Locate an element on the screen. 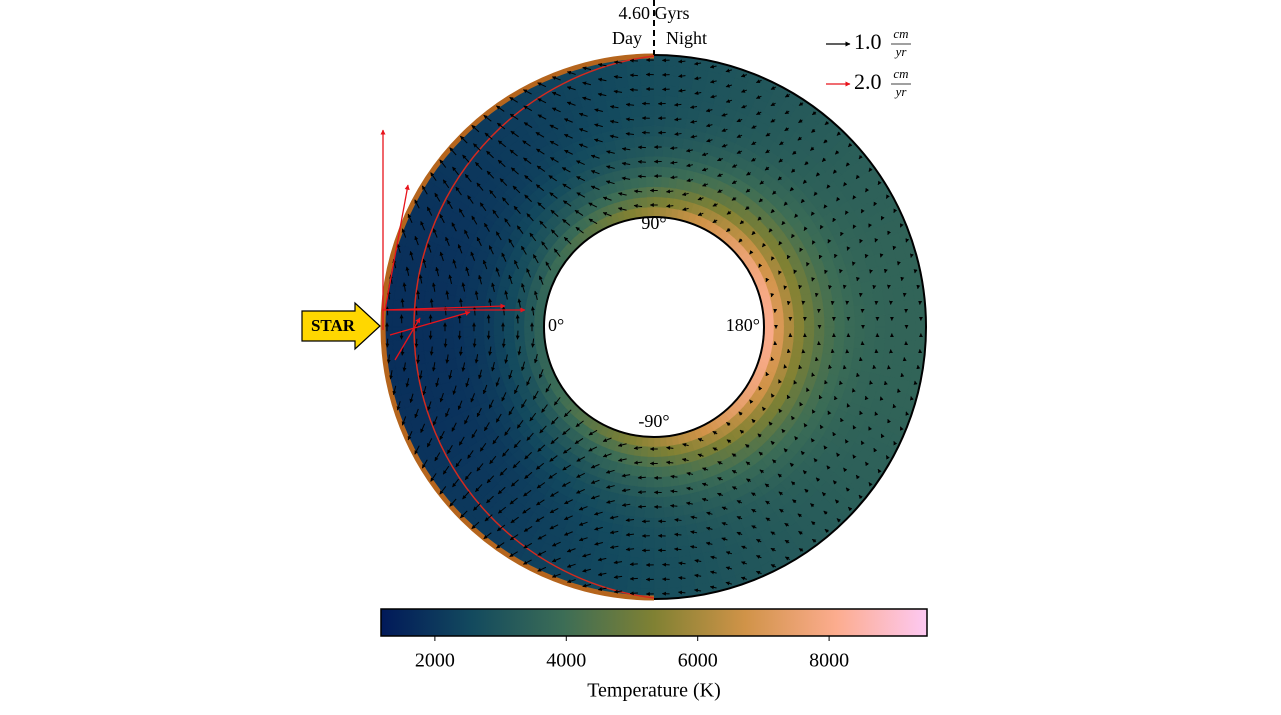 The image size is (1281, 715). legend-denominator: yr is located at coordinates (901, 51).